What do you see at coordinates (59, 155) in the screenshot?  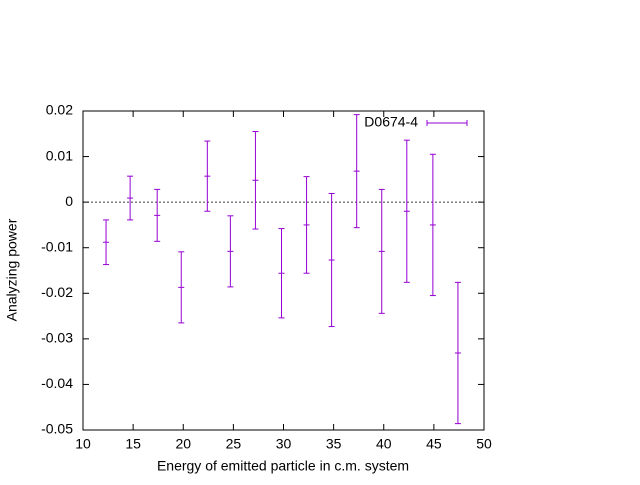 I see `y-tick-label: 0.01` at bounding box center [59, 155].